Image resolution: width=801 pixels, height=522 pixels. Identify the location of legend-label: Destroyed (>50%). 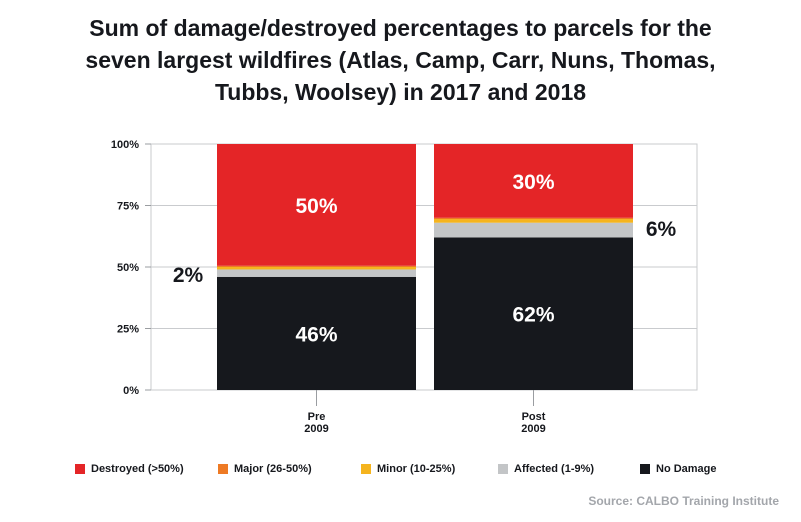
(137, 469).